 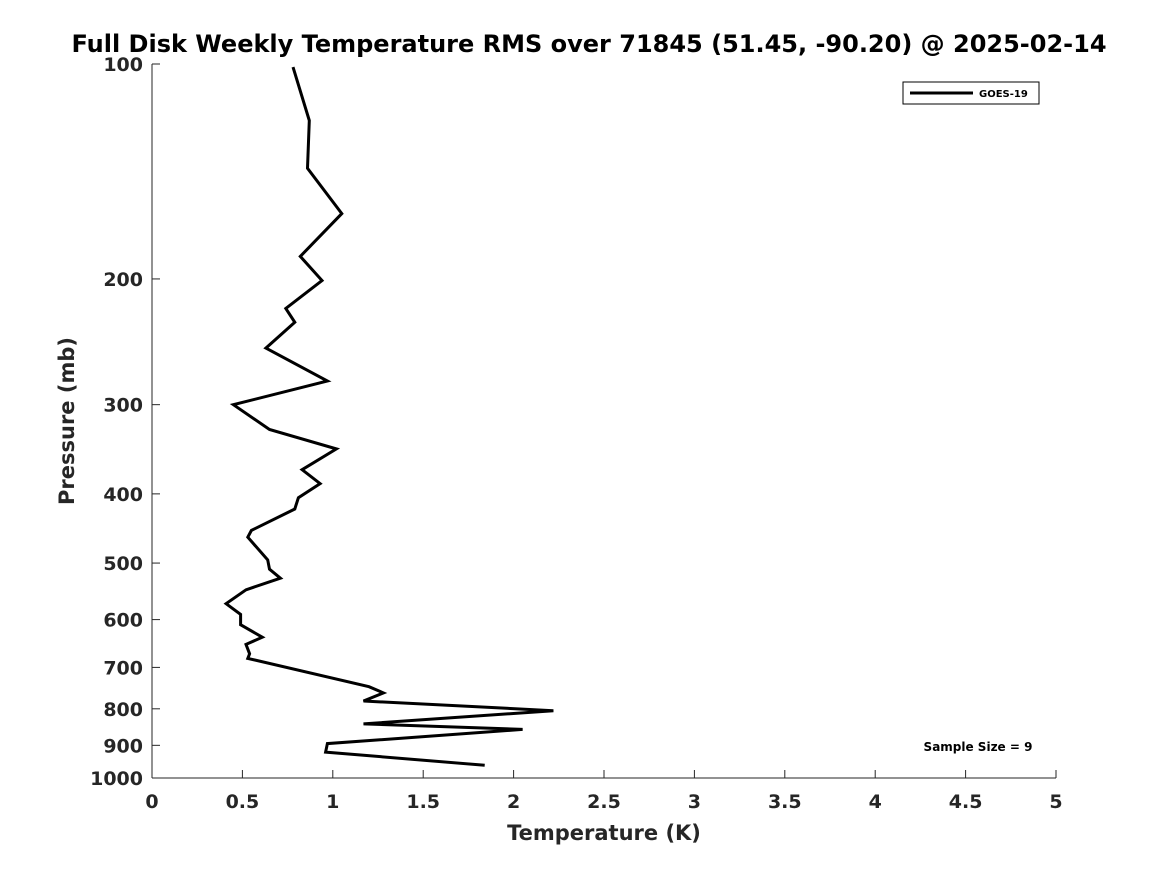 What do you see at coordinates (243, 802) in the screenshot?
I see `x-tick-label: 0.5` at bounding box center [243, 802].